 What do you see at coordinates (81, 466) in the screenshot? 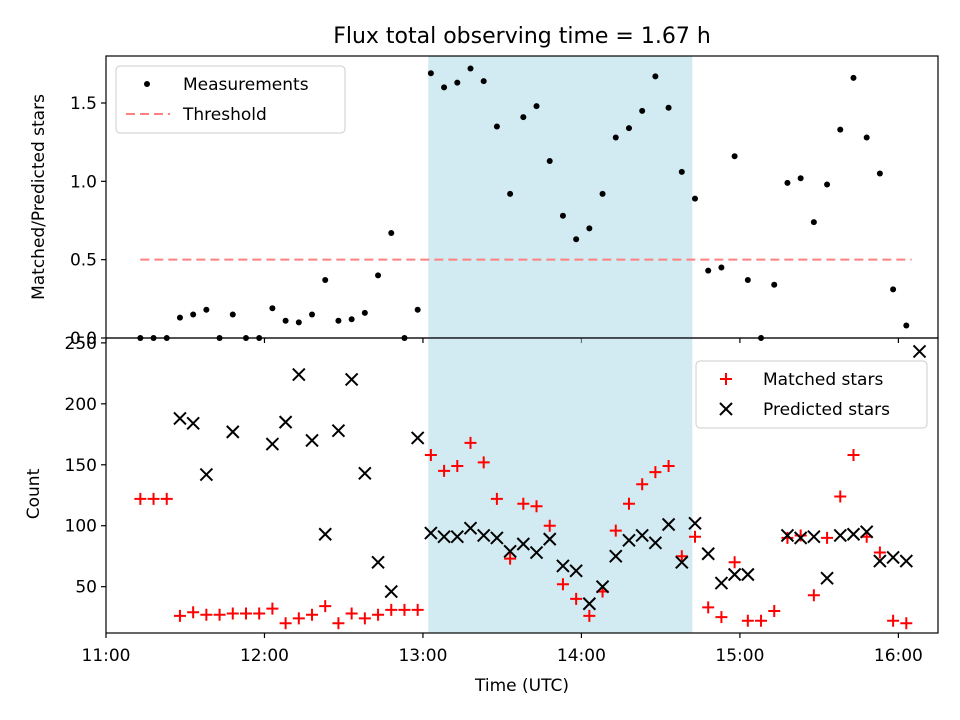
I see `bottom-y-tick-label: 150` at bounding box center [81, 466].